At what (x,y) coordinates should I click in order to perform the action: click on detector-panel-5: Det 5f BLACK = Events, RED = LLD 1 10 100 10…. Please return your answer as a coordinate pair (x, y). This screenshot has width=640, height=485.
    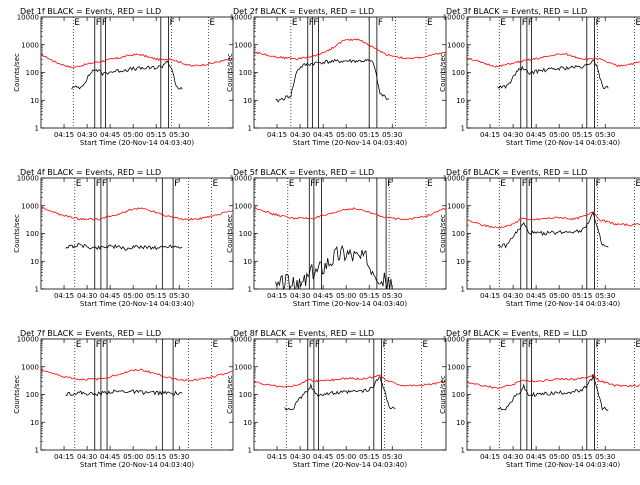
    Looking at the image, I should click on (336, 238).